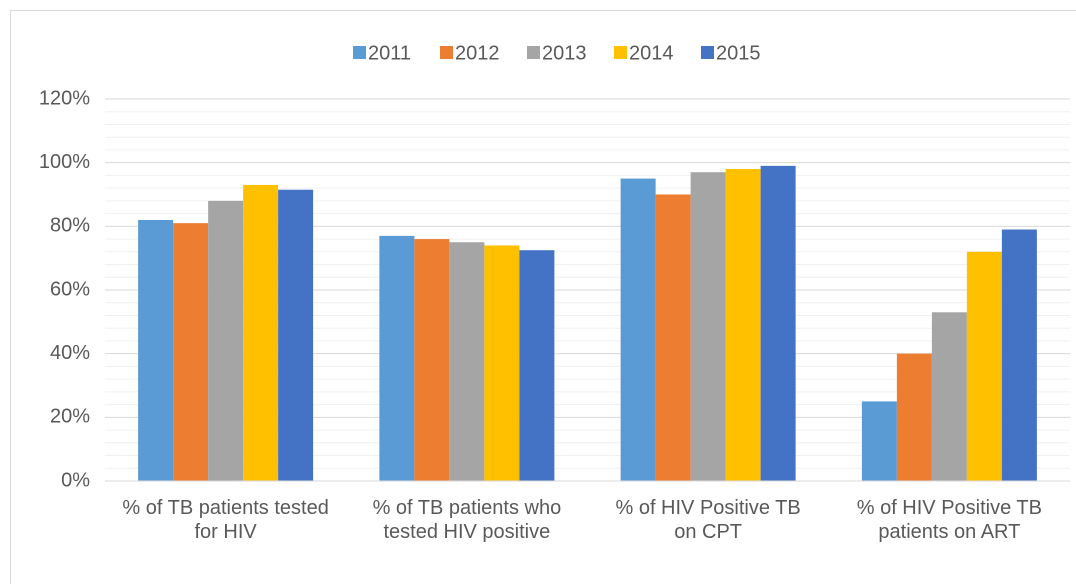 This screenshot has width=1076, height=584. Describe the element at coordinates (389, 53) in the screenshot. I see `legend-label: 2011` at that location.